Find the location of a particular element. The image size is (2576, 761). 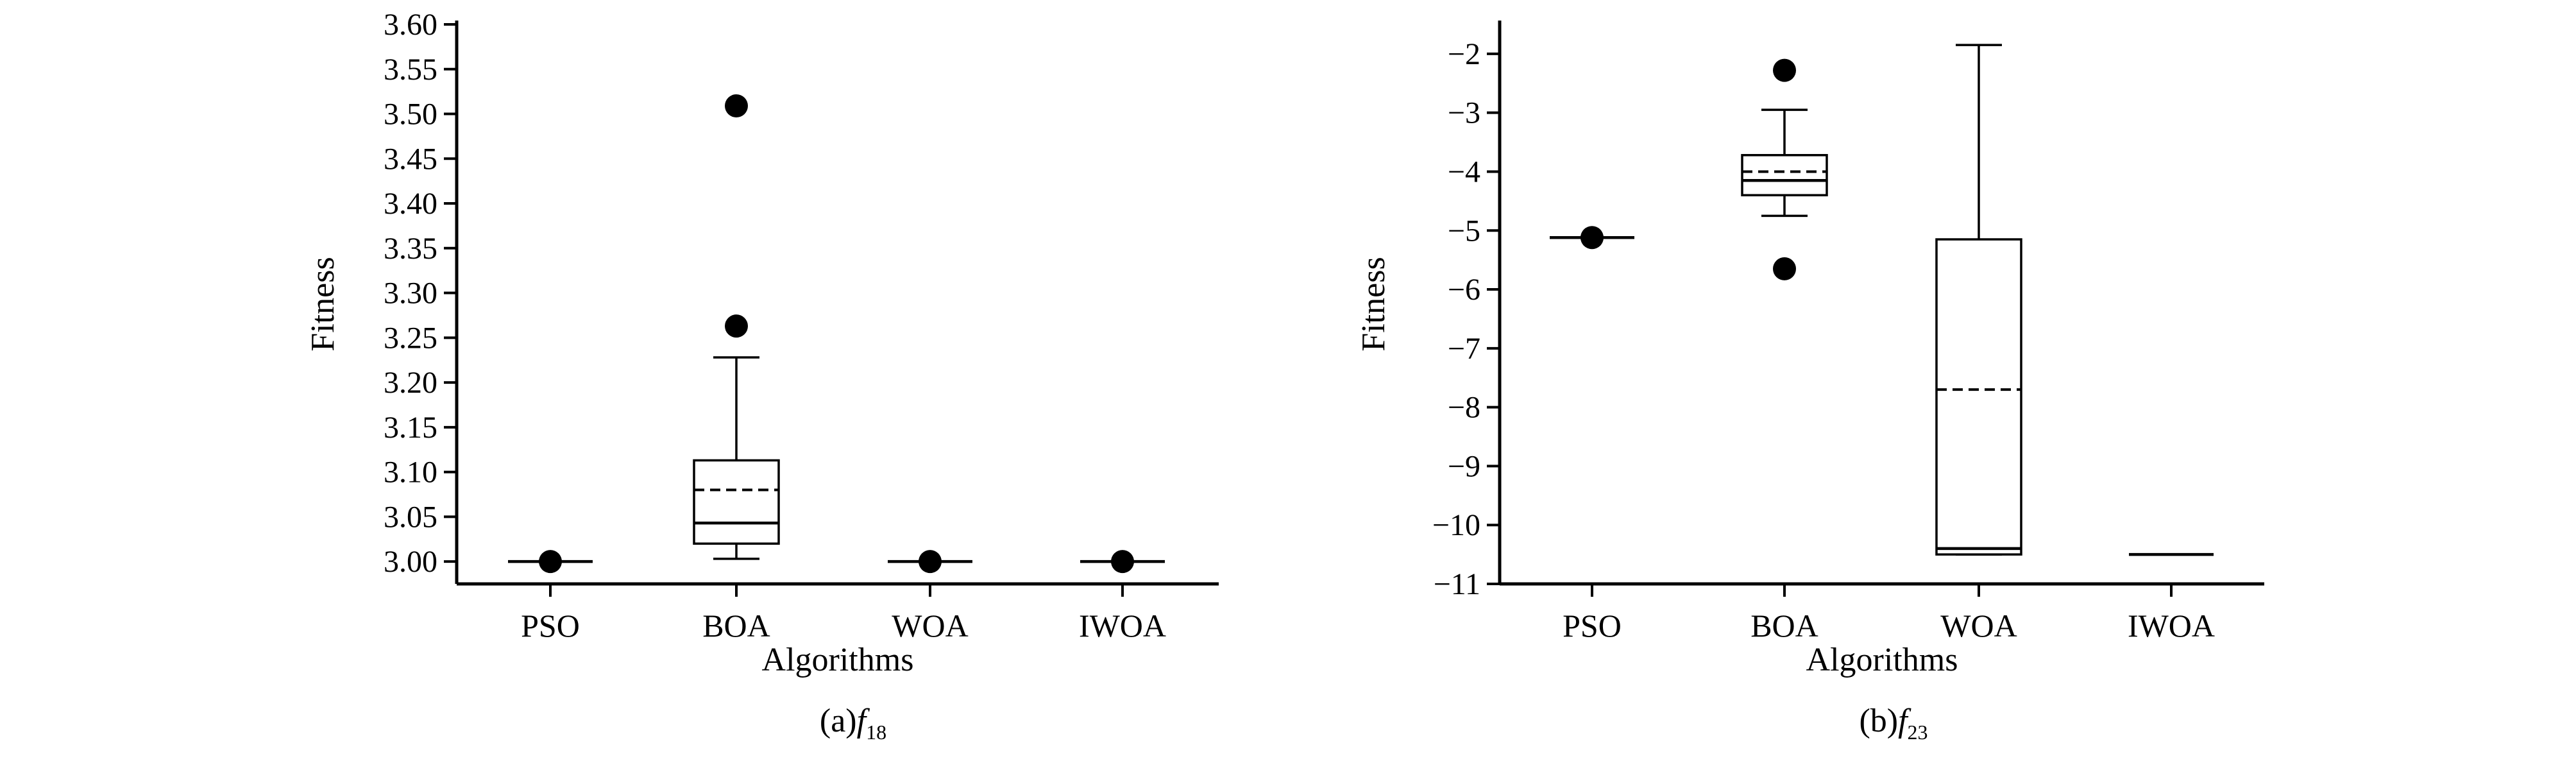

y-tick-label: 3.25 is located at coordinates (410, 338).